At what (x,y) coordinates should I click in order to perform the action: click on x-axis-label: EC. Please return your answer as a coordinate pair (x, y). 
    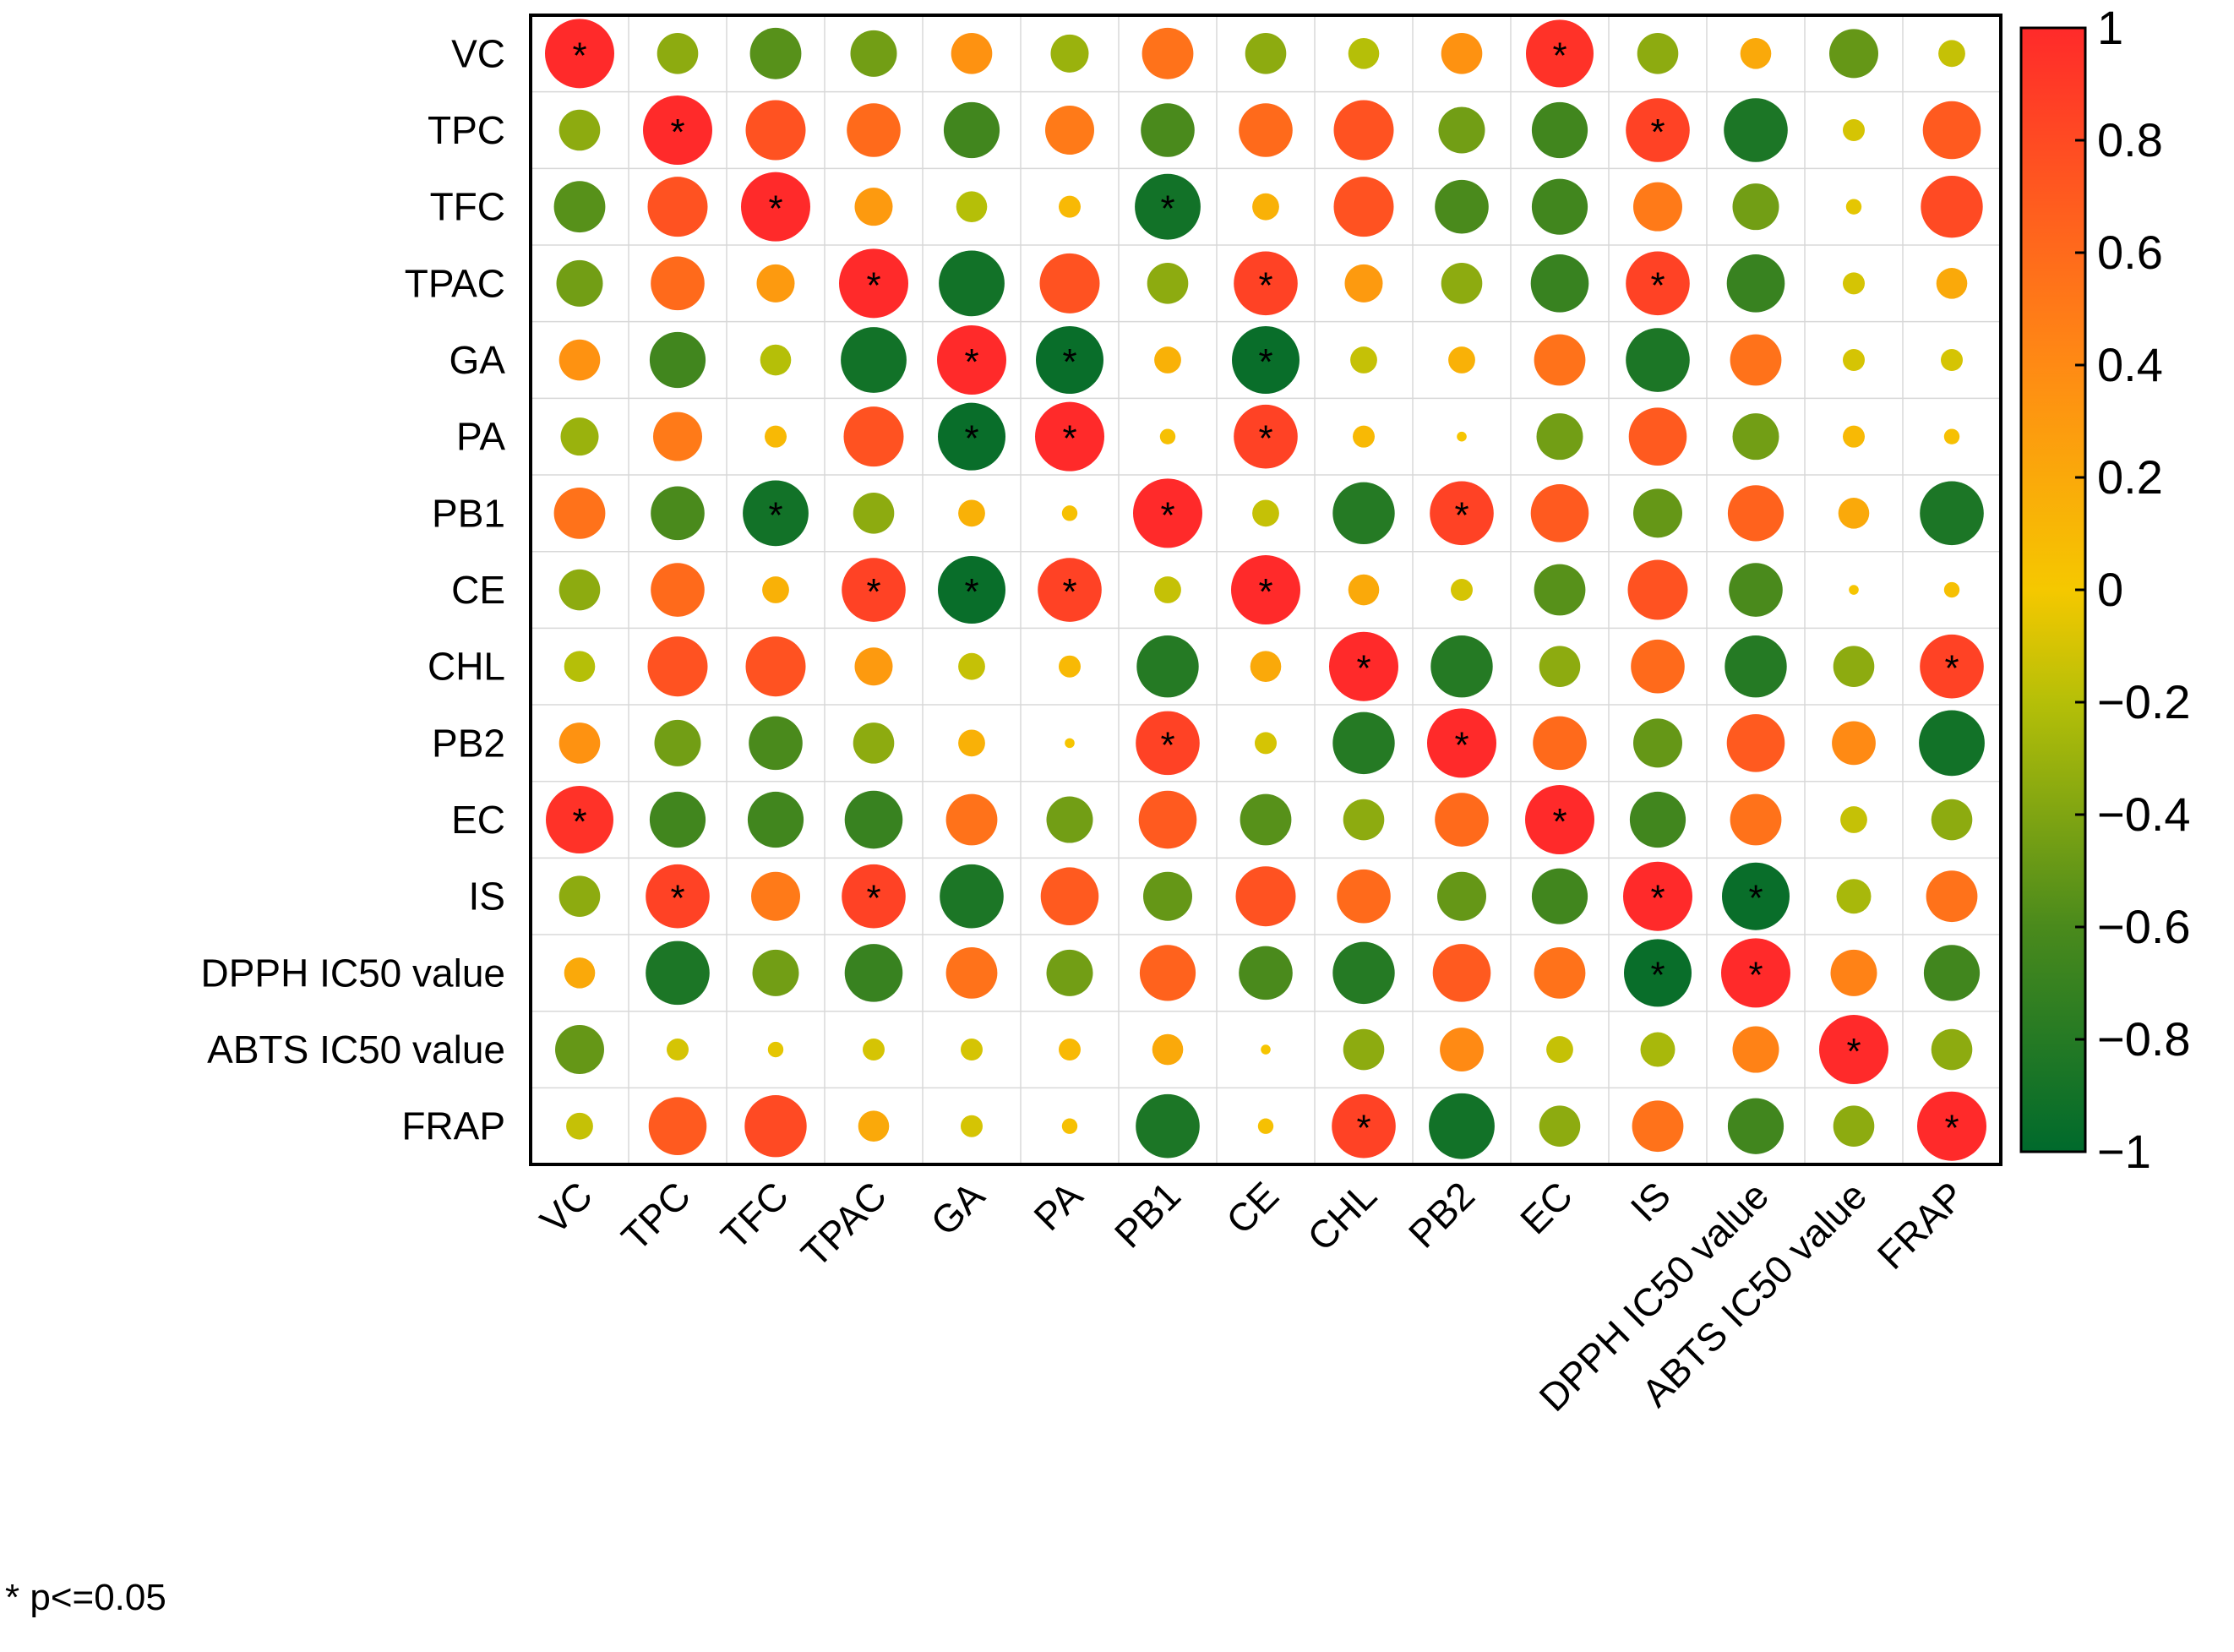
    Looking at the image, I should click on (1547, 1207).